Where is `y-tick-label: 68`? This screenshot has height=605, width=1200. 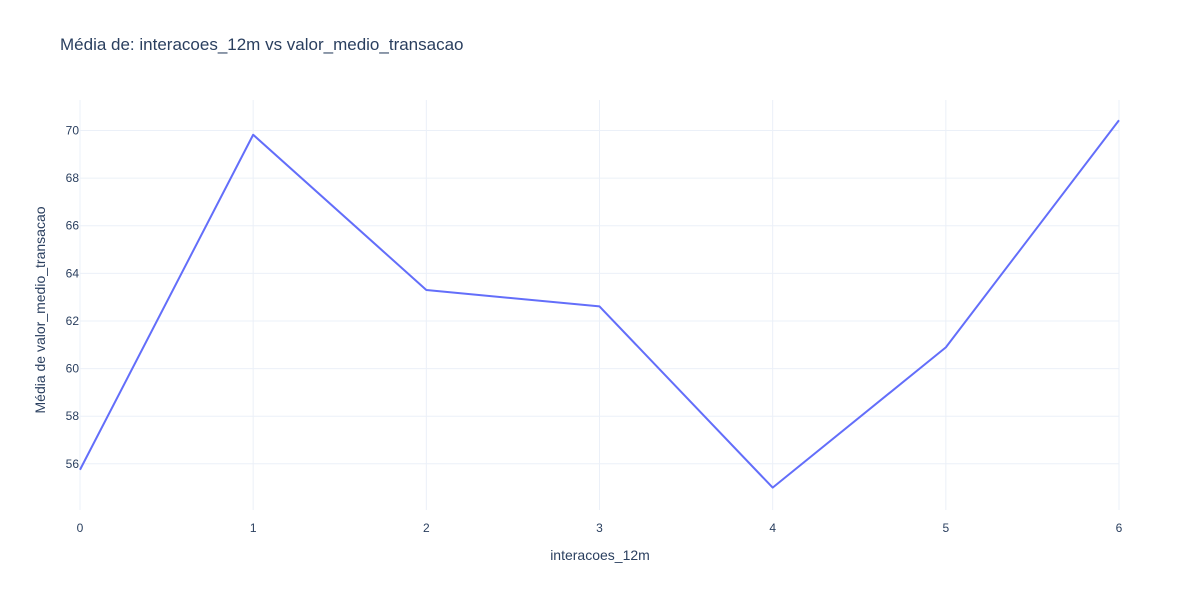
y-tick-label: 68 is located at coordinates (73, 178).